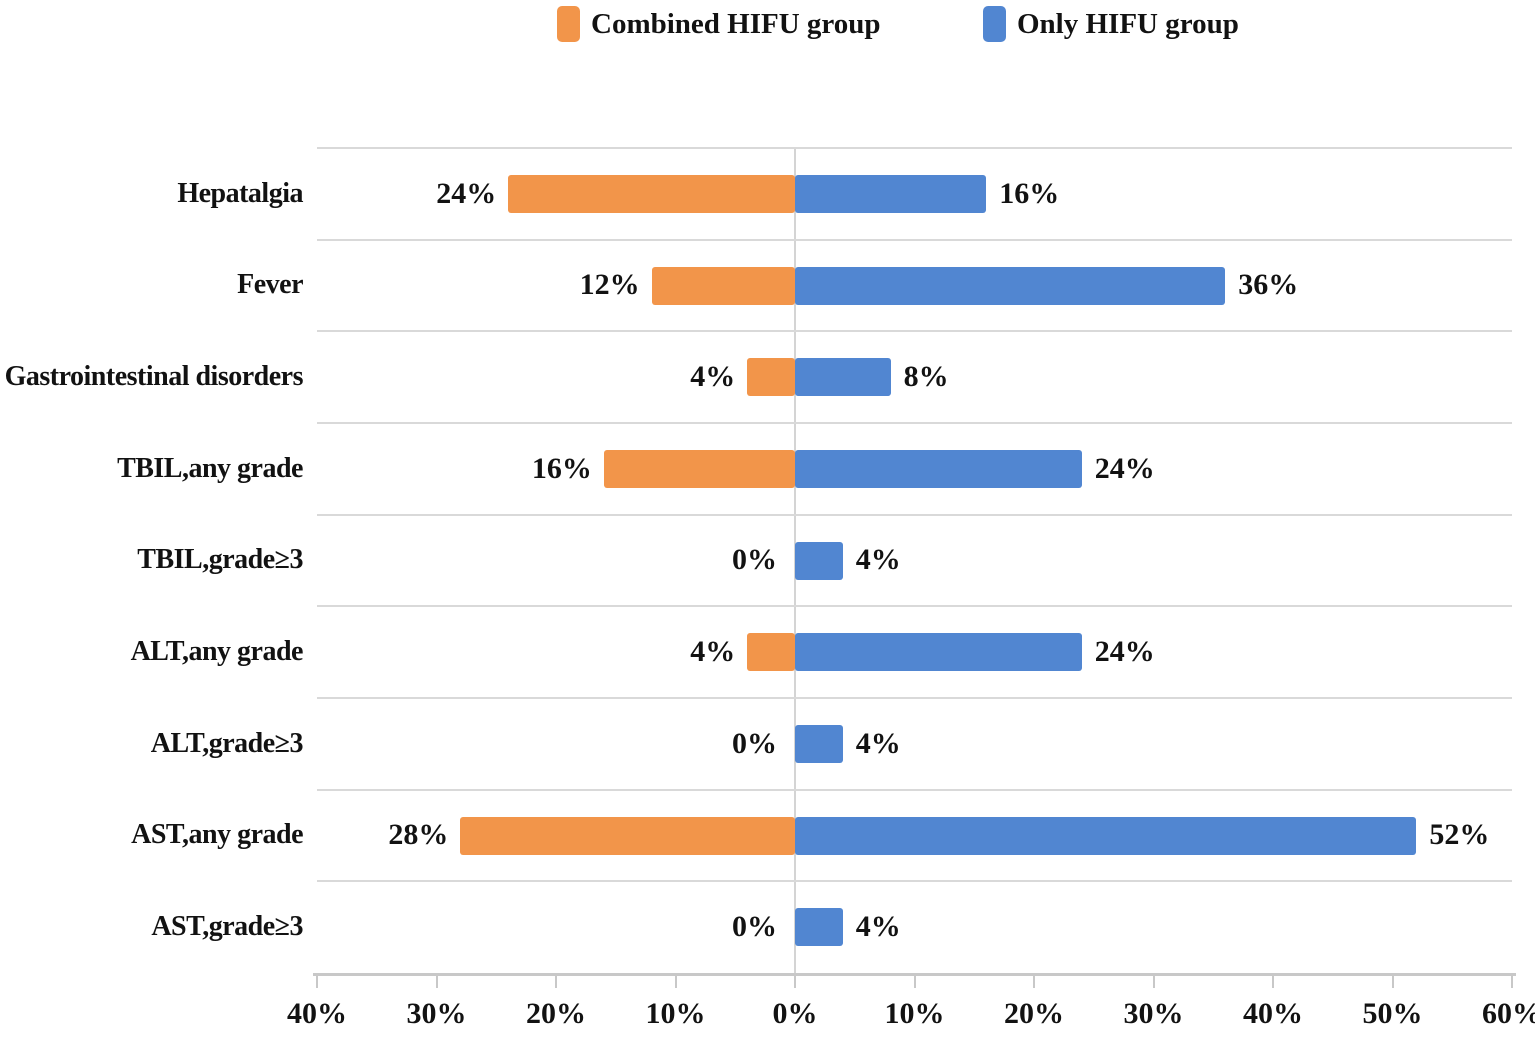  What do you see at coordinates (154, 377) in the screenshot?
I see `category-label: Gastrointestinal disorders` at bounding box center [154, 377].